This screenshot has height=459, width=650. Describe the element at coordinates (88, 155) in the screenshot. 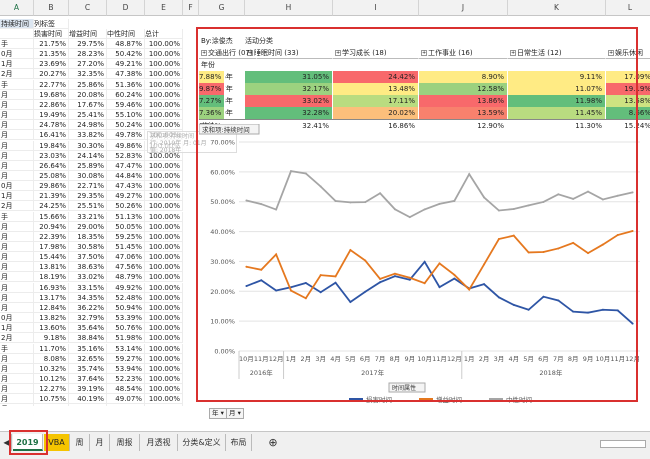

I see `table-cell: 24.14%` at that location.